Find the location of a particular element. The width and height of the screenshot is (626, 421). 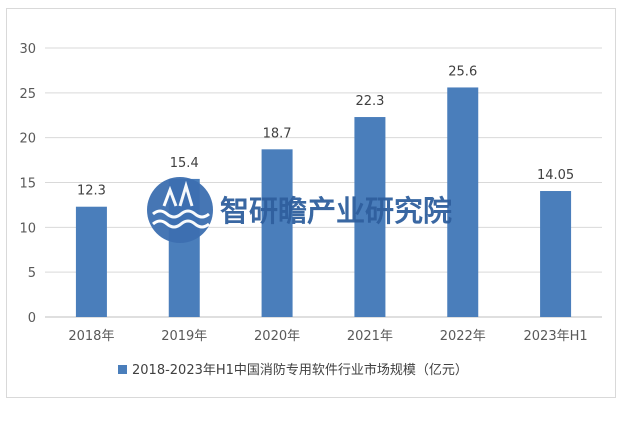

watermark-text: 智研瞻产业研究院 is located at coordinates (336, 211).